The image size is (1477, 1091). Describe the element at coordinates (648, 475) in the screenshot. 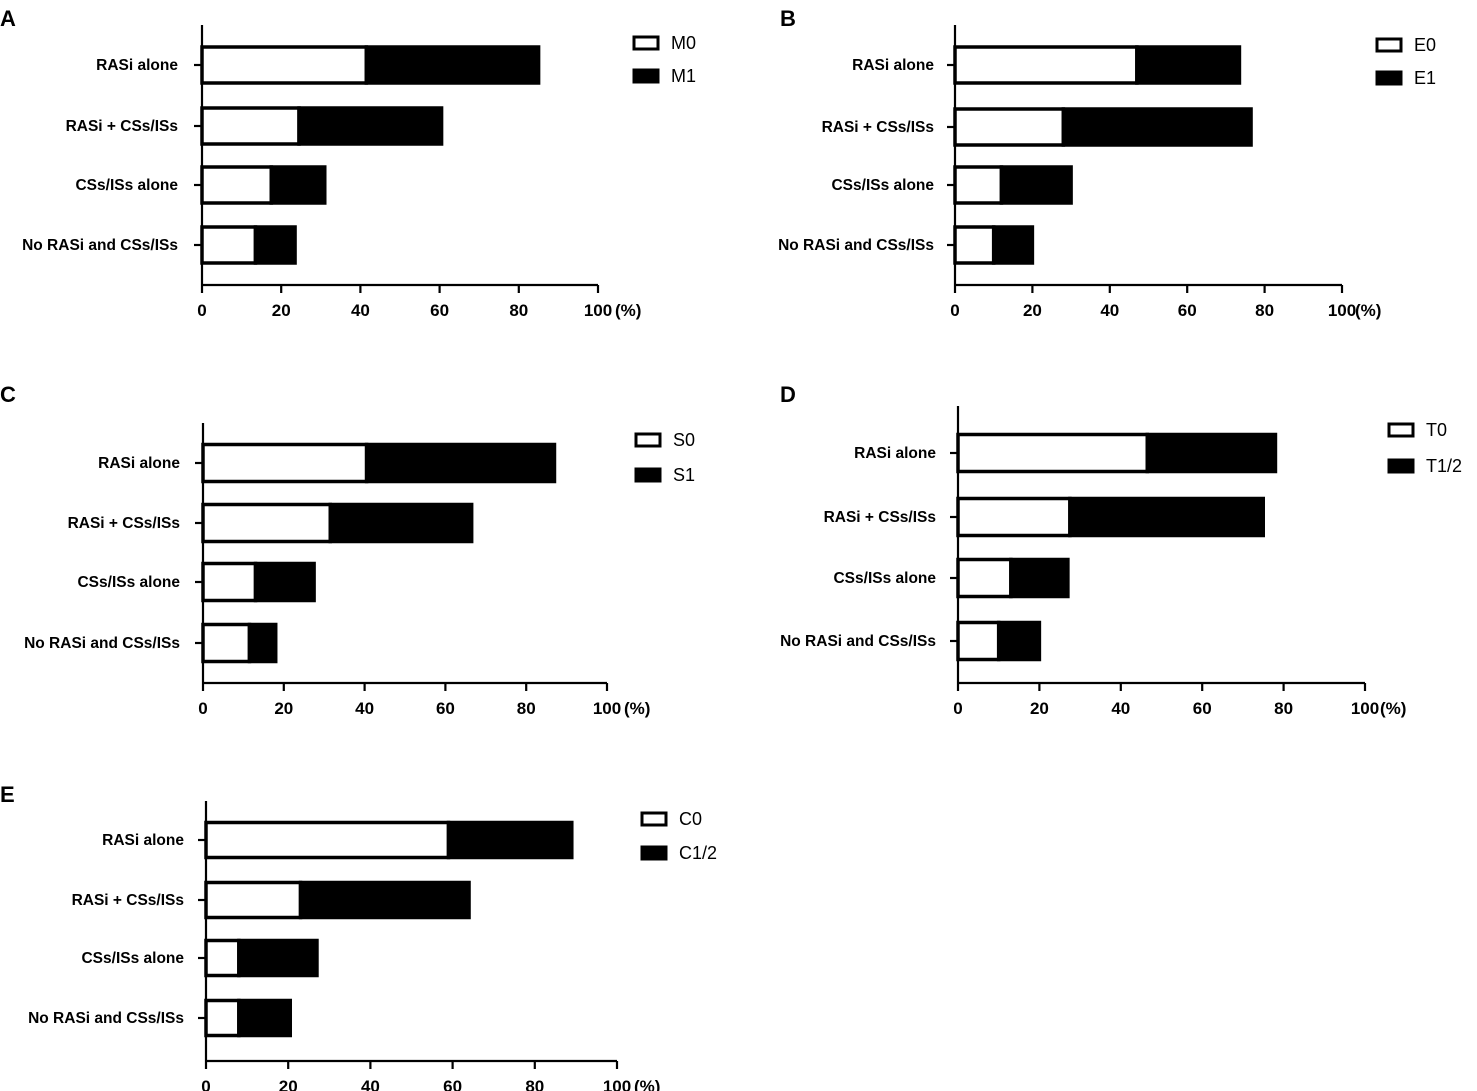

I see `legend-swatch-s1` at that location.